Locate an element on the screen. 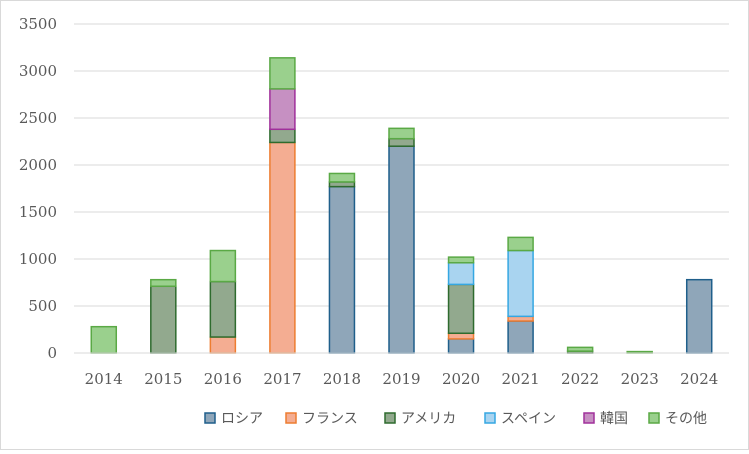 The height and width of the screenshot is (454, 749). y-tick-label: 3500 is located at coordinates (38, 24).